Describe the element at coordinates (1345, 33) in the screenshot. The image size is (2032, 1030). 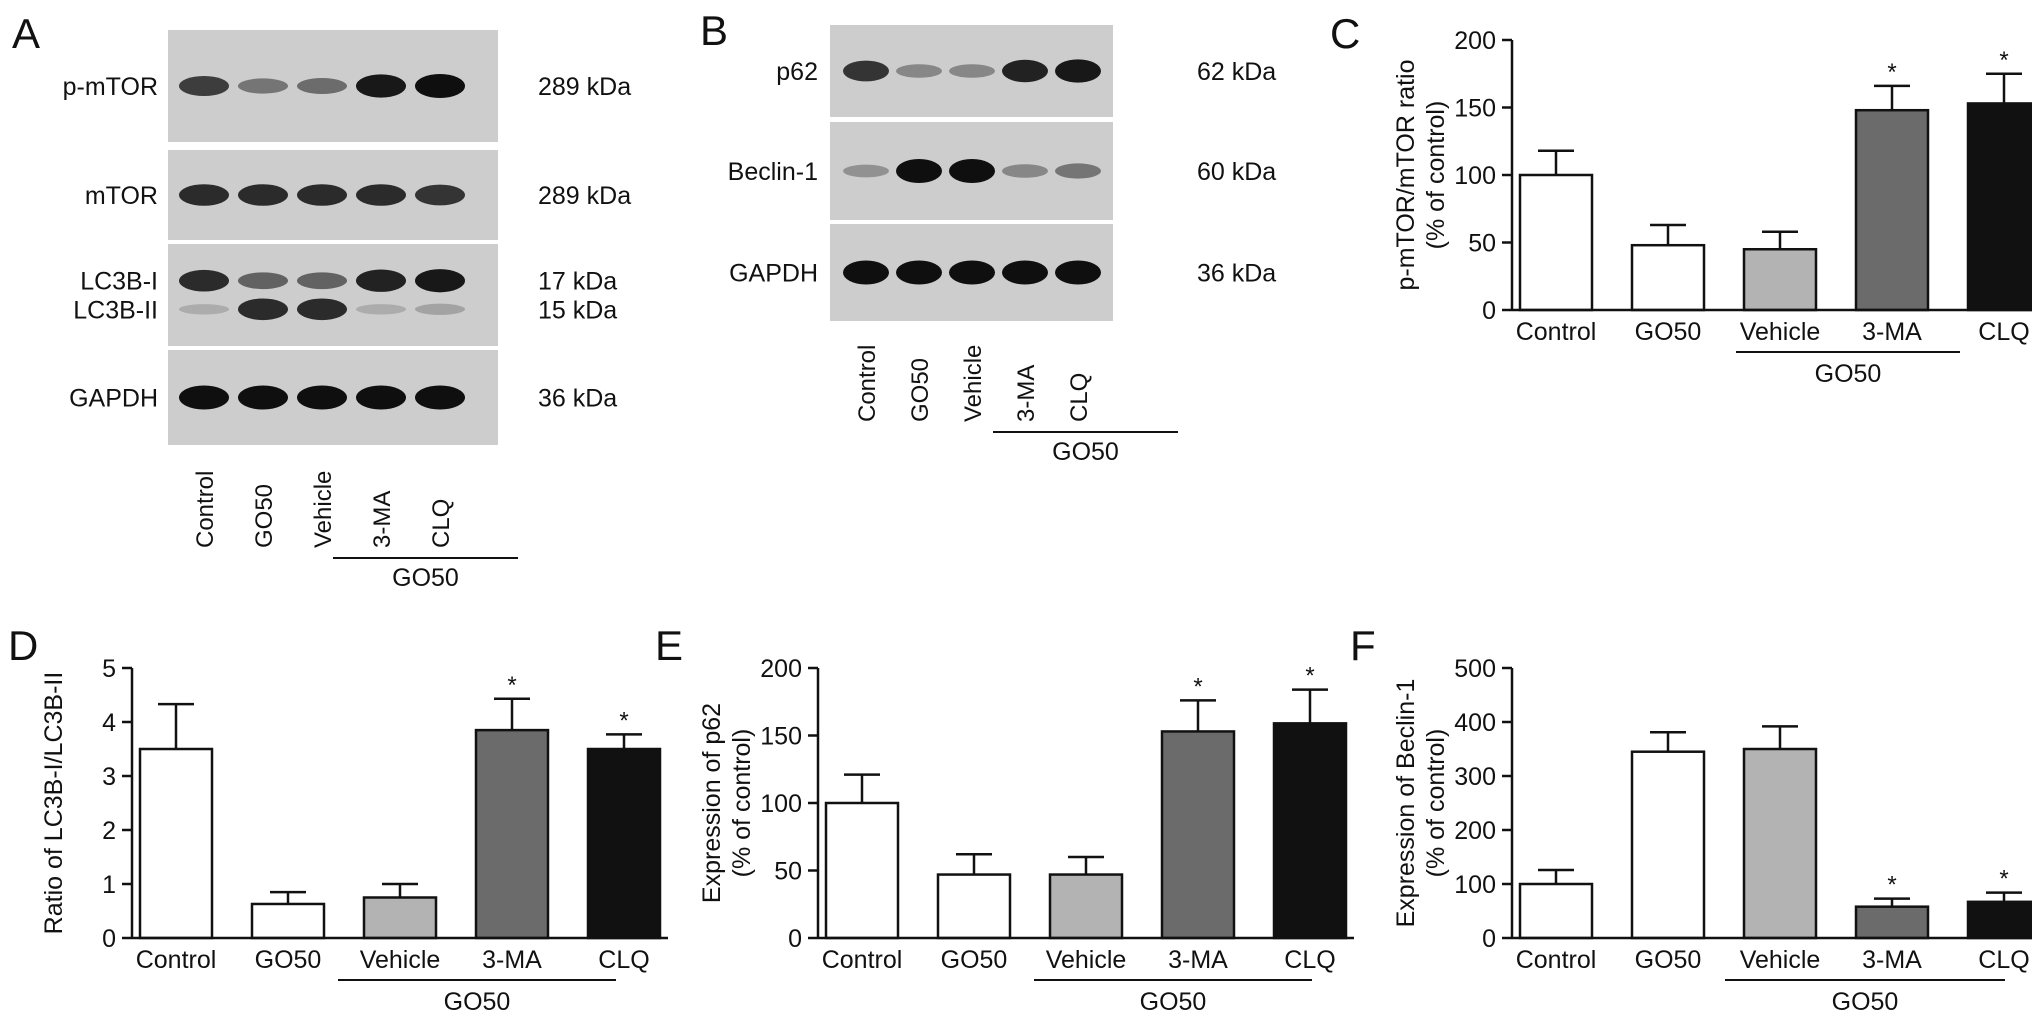
I see `panel-letter: C` at that location.